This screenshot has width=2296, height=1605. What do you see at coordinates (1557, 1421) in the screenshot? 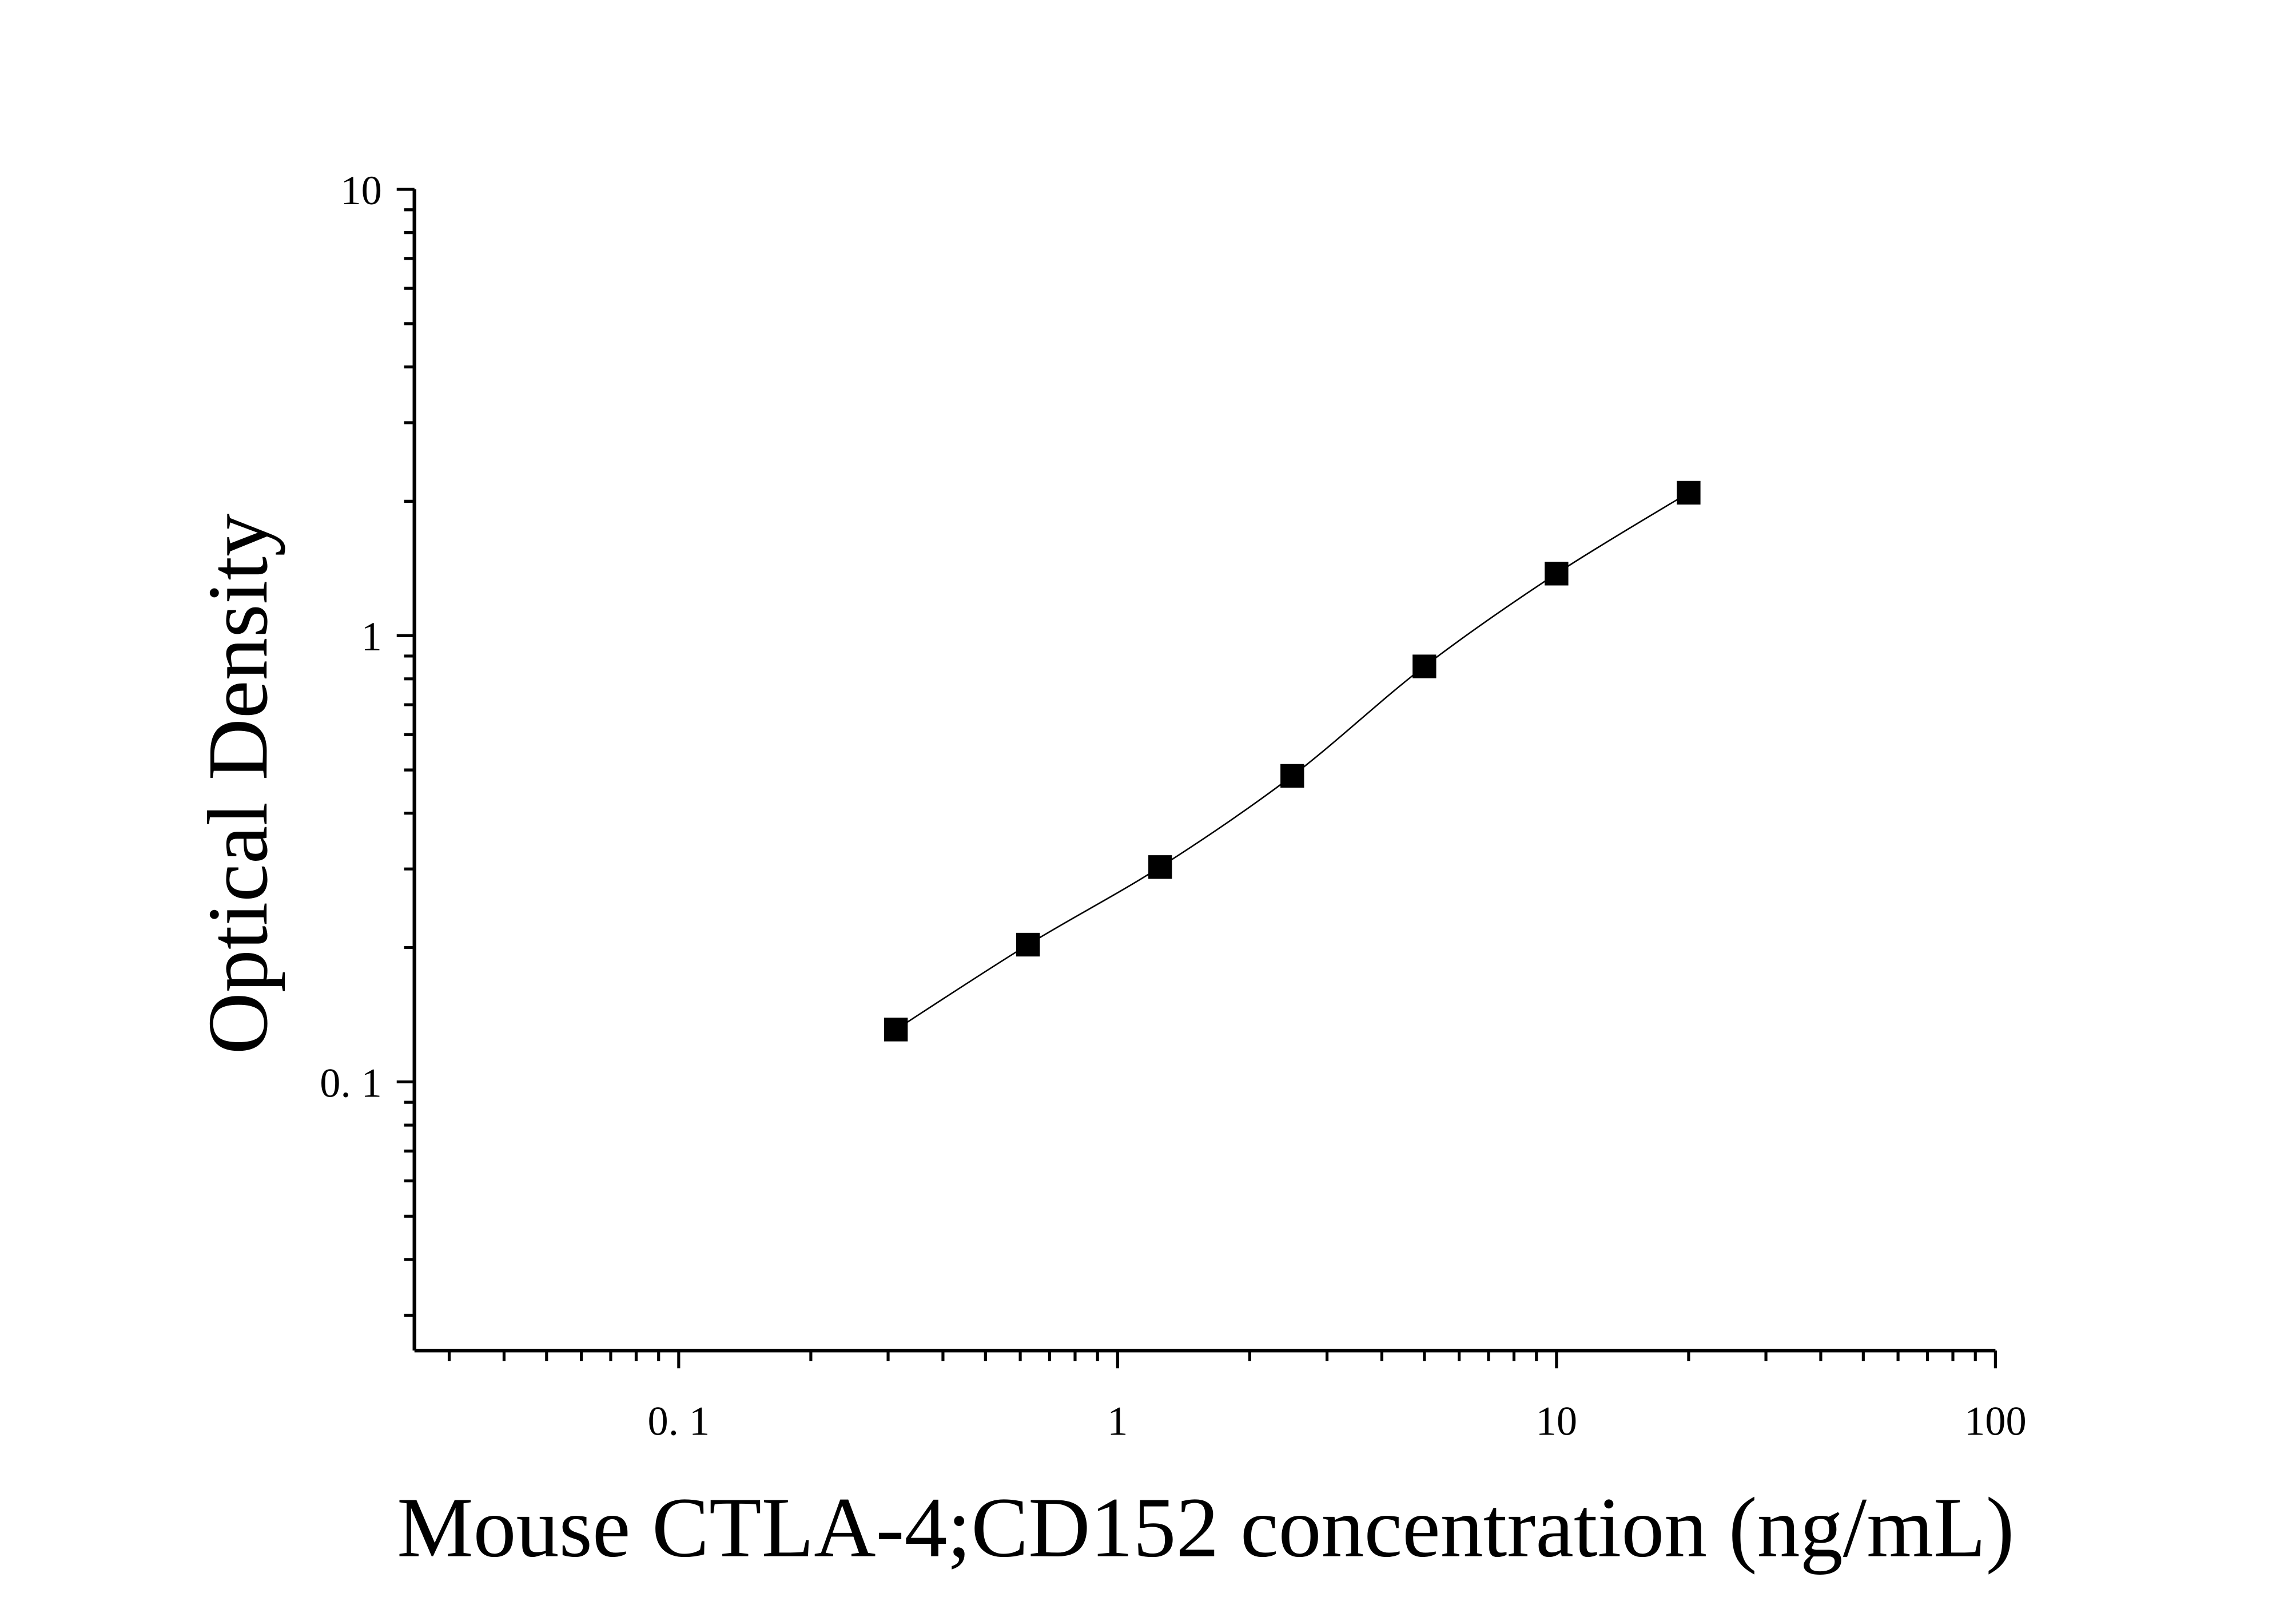
I see `x-tick-label: 10` at bounding box center [1557, 1421].